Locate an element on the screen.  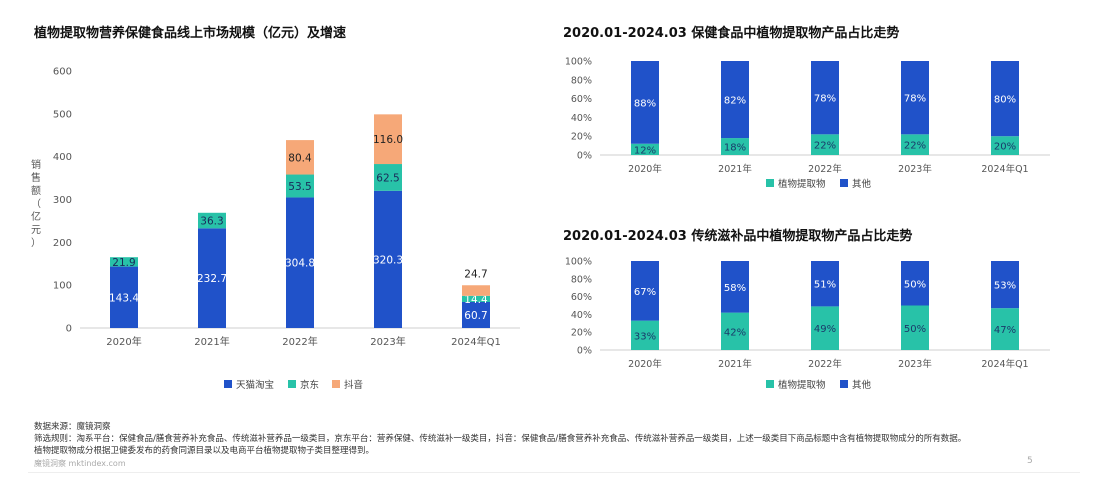
tonic-label-0-4: 47% is located at coordinates (1005, 330).